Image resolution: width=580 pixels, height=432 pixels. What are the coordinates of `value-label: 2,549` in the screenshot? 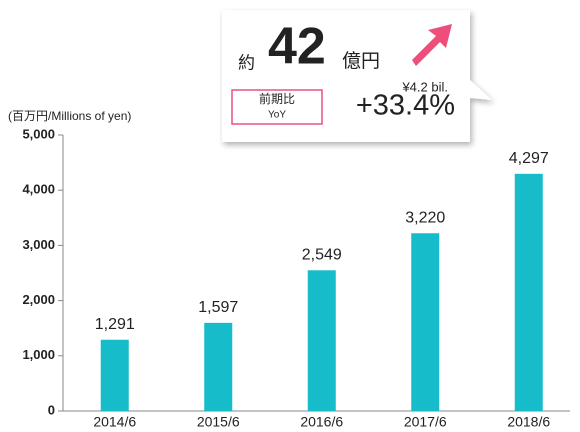 It's located at (322, 255).